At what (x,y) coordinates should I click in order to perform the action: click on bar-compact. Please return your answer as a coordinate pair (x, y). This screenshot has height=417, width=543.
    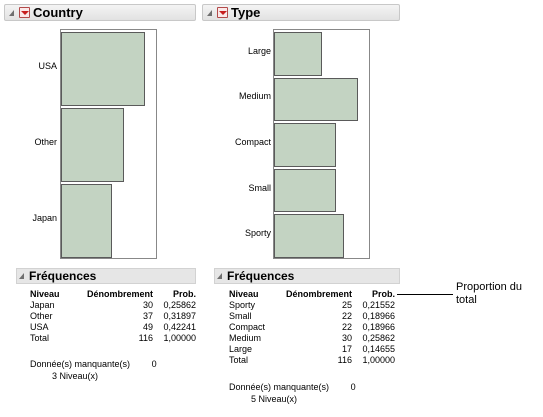
    Looking at the image, I should click on (305, 145).